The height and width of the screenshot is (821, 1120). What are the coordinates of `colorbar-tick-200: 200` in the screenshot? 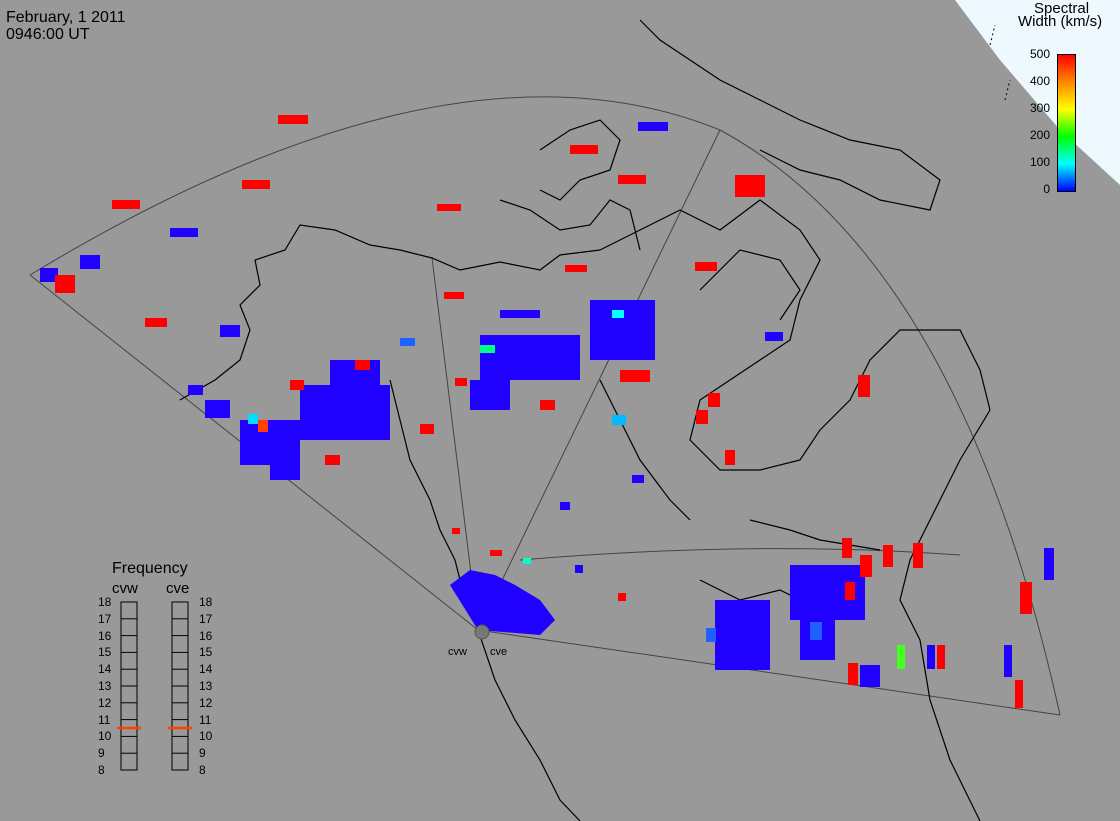 It's located at (1039, 135).